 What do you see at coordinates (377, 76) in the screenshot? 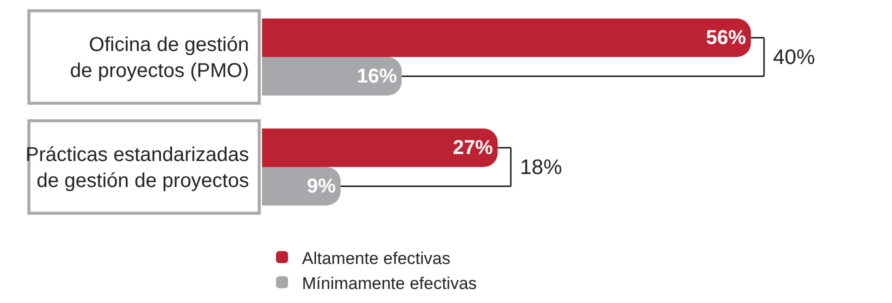
I see `data-label: 16%` at bounding box center [377, 76].